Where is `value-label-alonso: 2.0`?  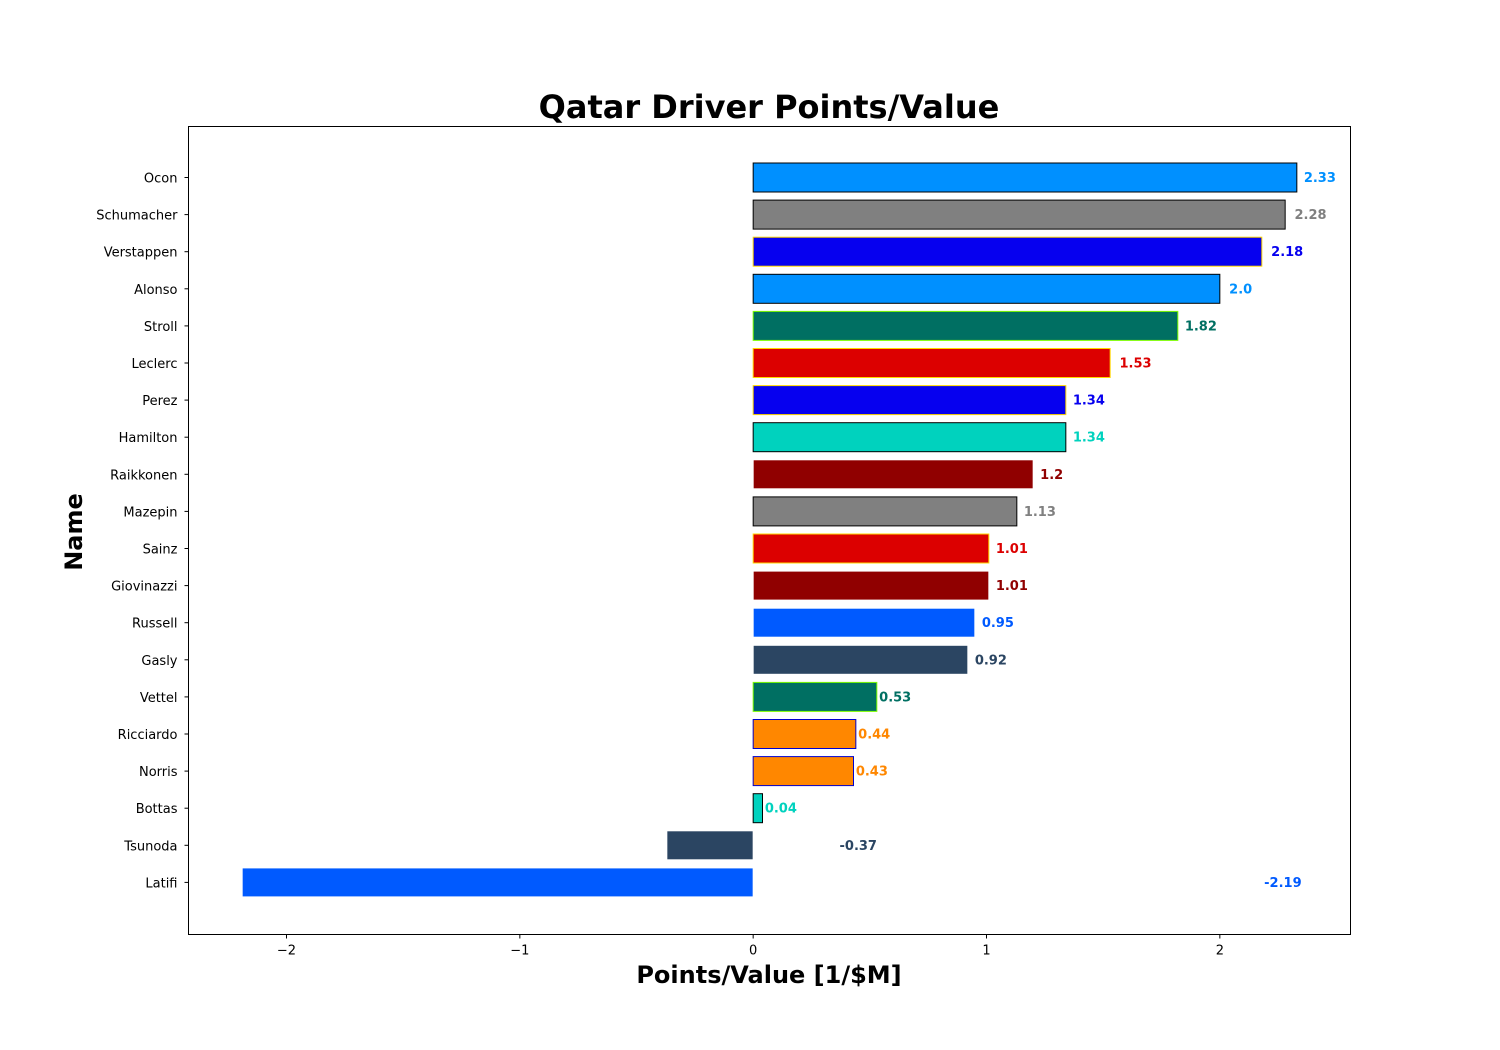 value-label-alonso: 2.0 is located at coordinates (1240, 289).